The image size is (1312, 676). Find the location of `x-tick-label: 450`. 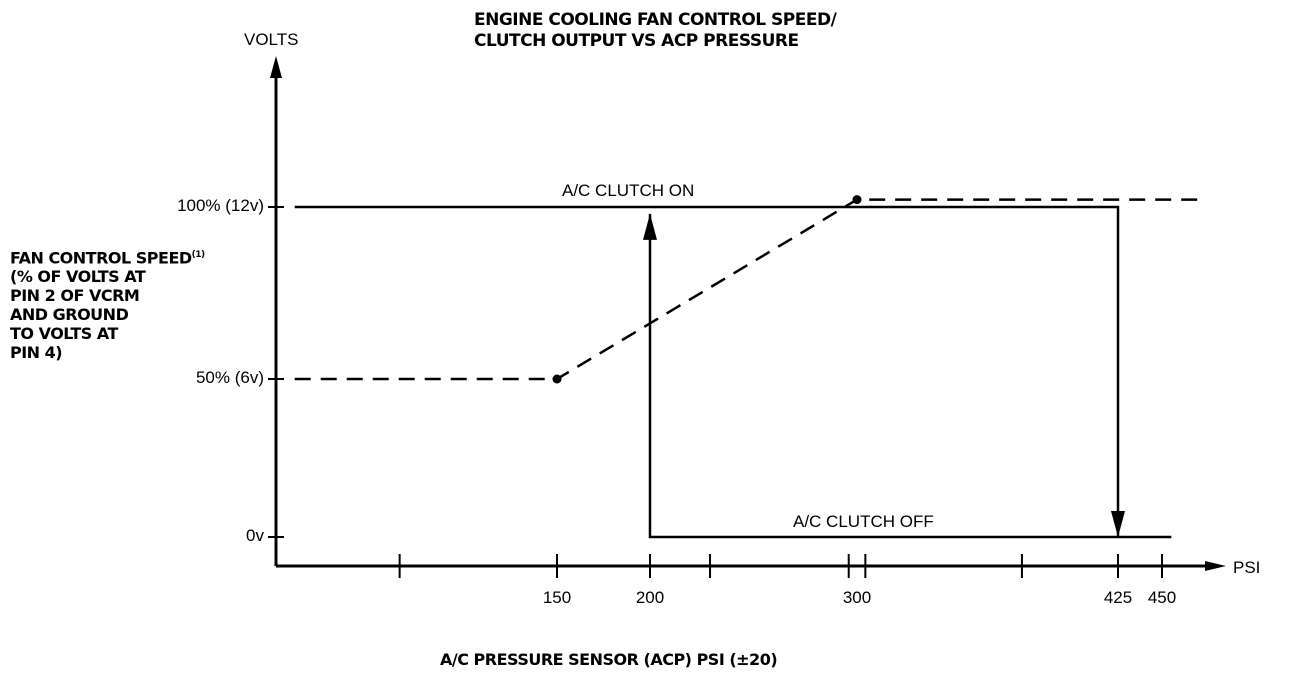

x-tick-label: 450 is located at coordinates (1162, 597).